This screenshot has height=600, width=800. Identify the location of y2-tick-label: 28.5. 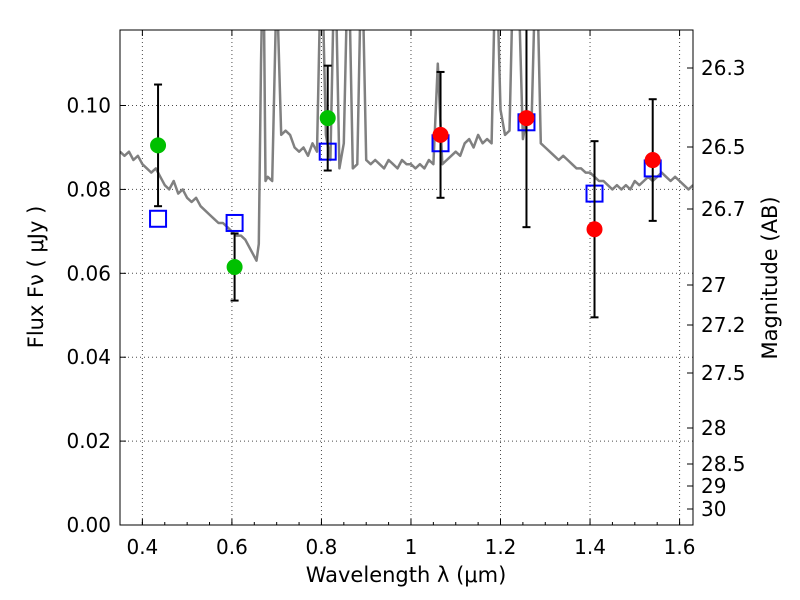
(723, 464).